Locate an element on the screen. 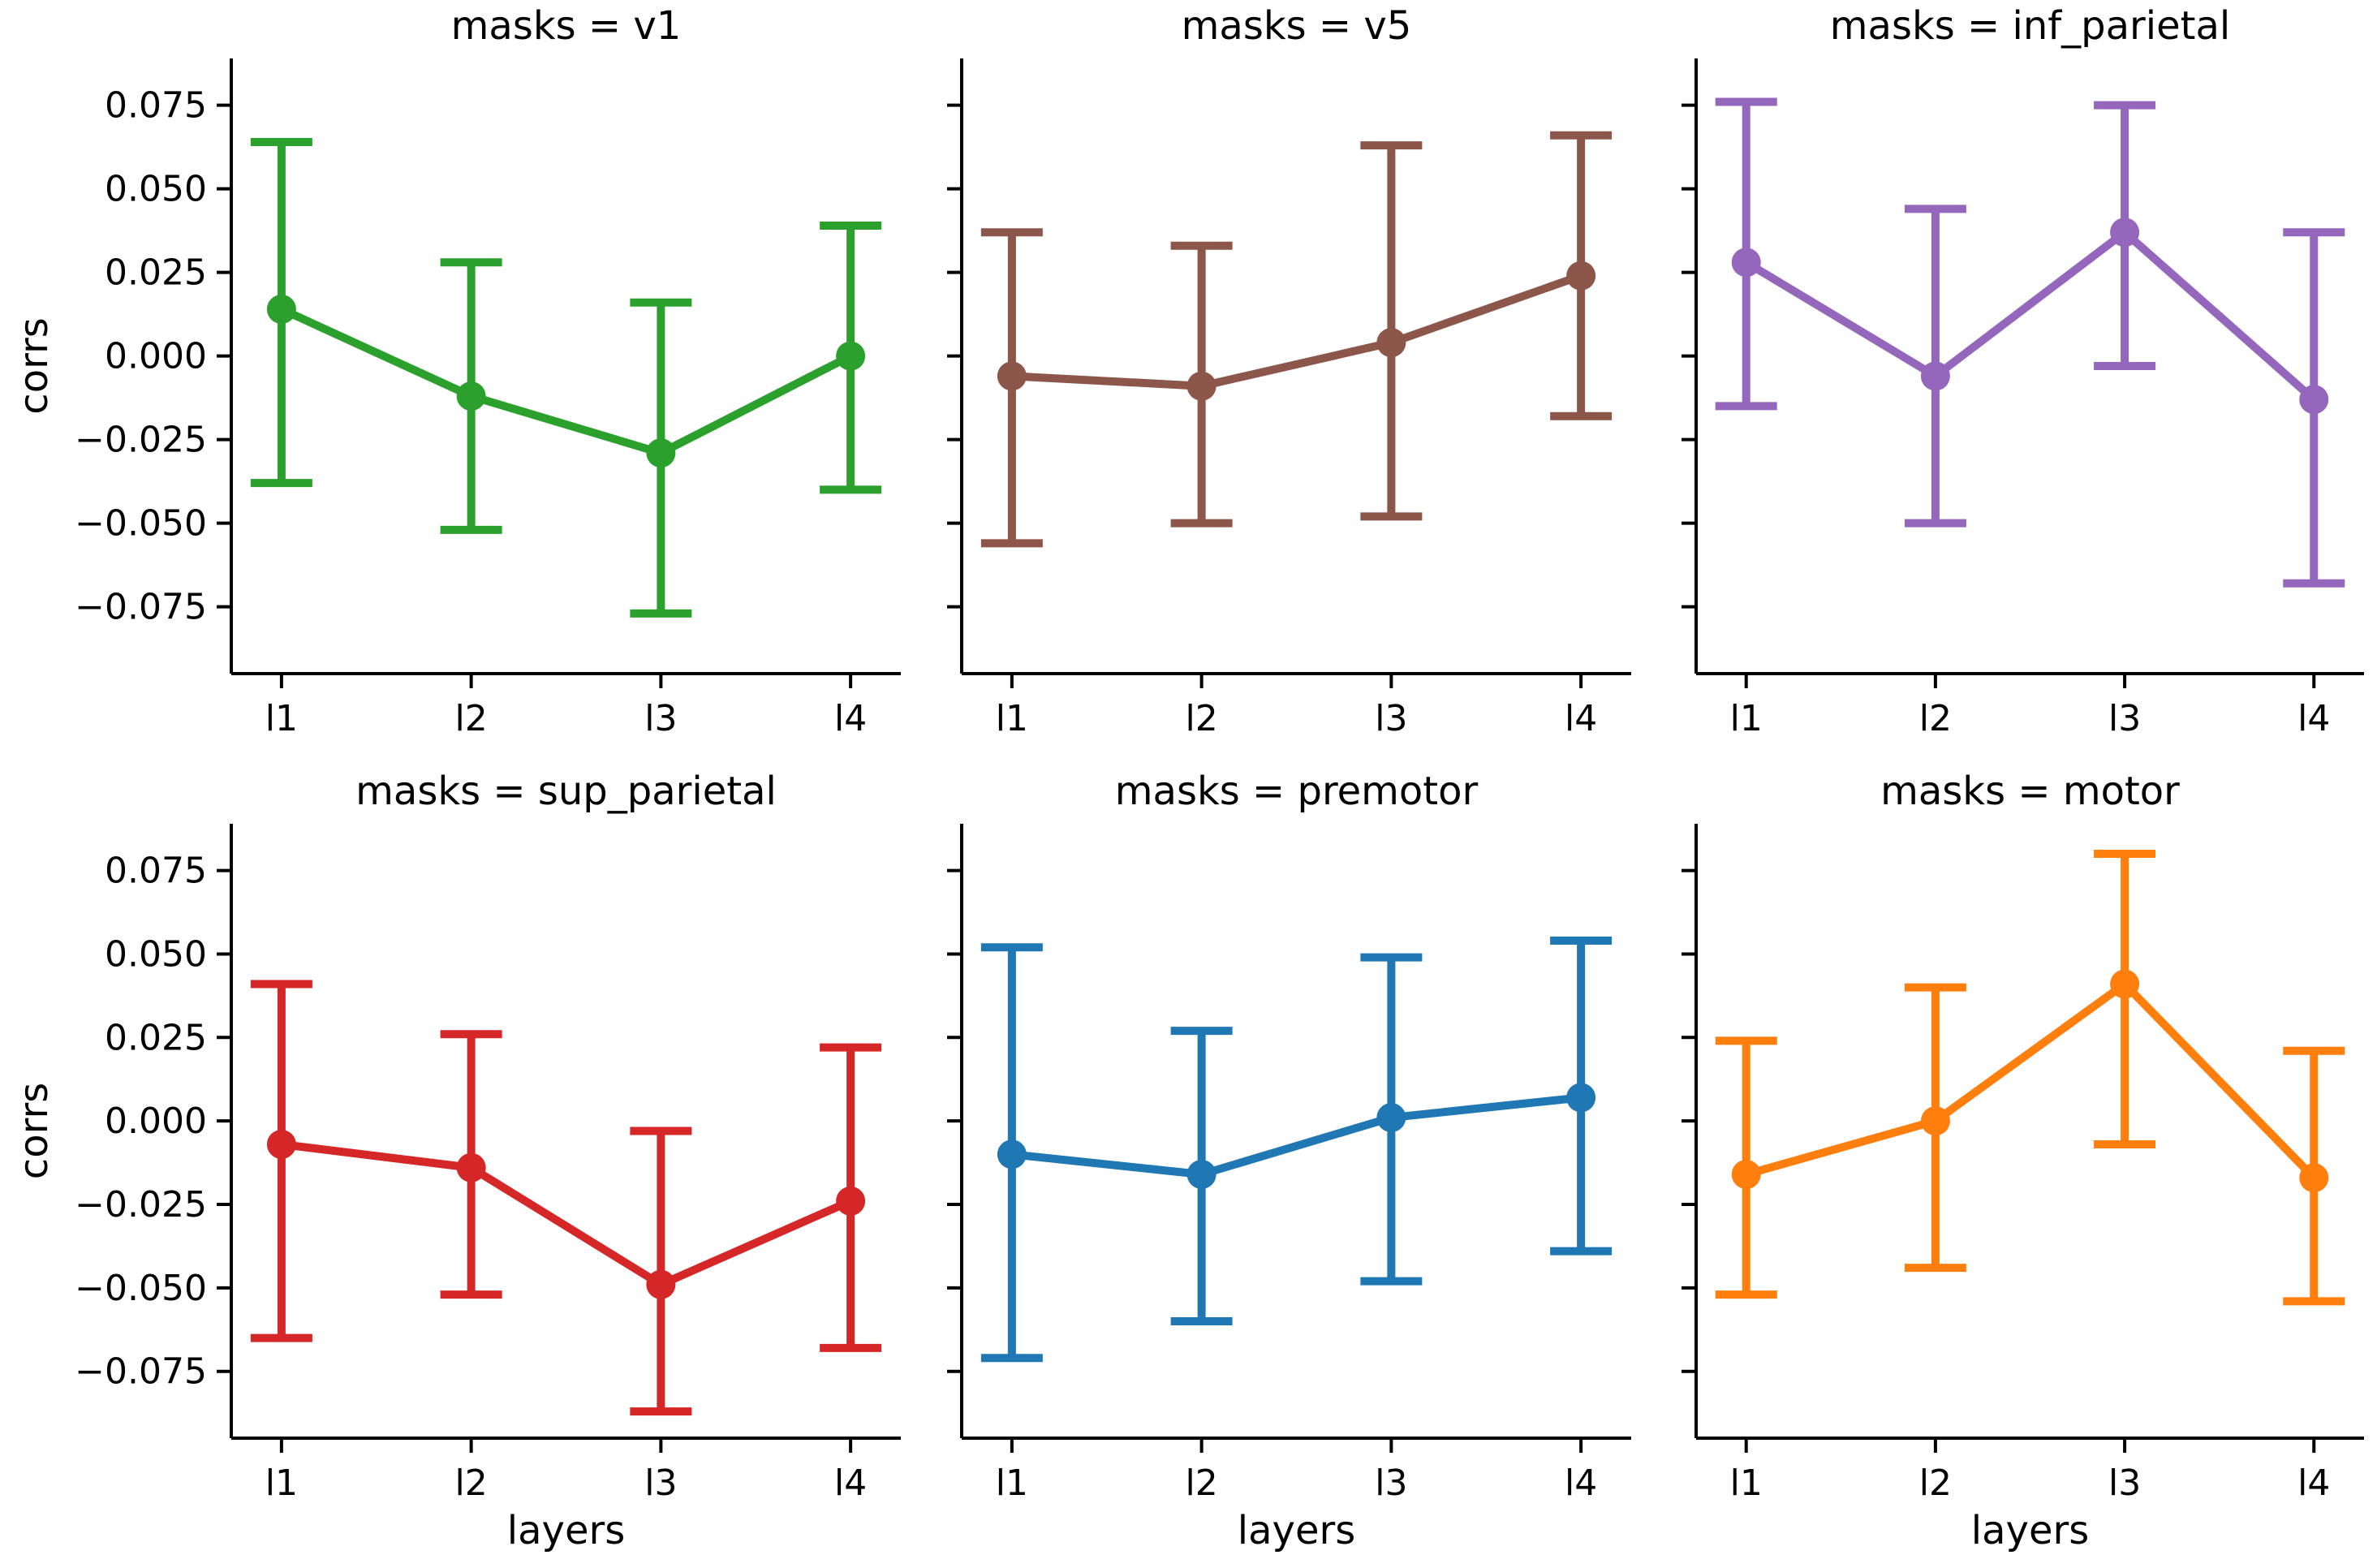 This screenshot has height=1568, width=2377. panel-3-xtick-label: l4 is located at coordinates (2313, 719).